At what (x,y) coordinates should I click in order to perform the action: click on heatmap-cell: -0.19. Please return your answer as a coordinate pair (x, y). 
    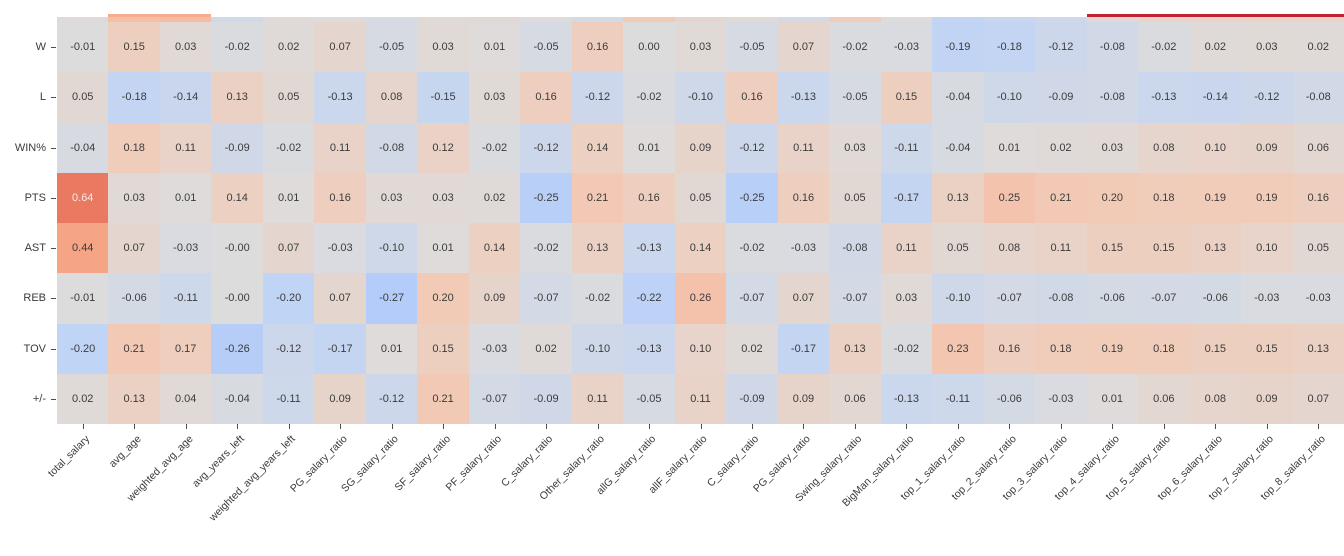
    Looking at the image, I should click on (958, 47).